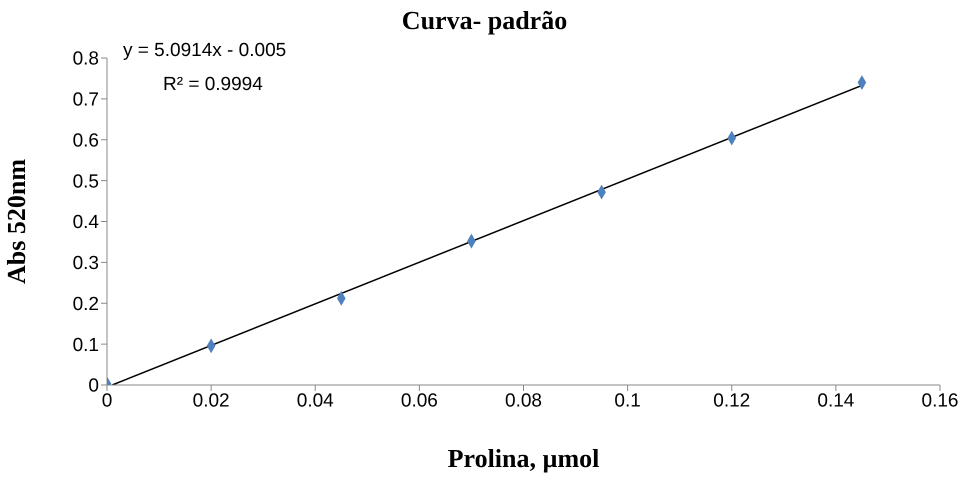 The image size is (969, 483). Describe the element at coordinates (419, 401) in the screenshot. I see `x-tick-label: 0.06` at that location.